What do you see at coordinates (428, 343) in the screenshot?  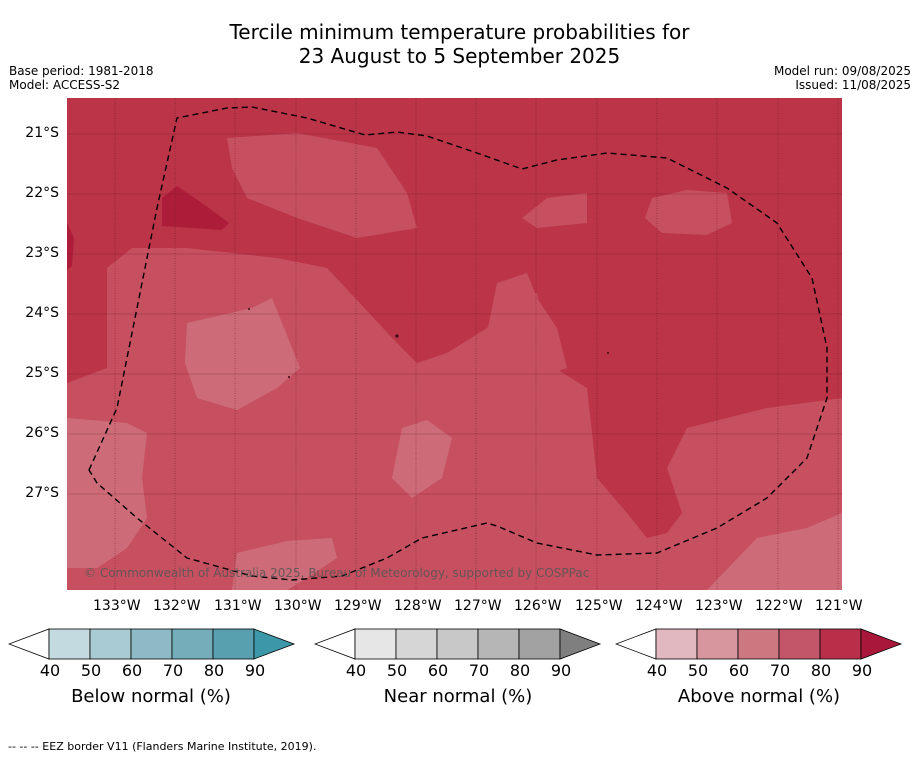 I see `island-marks` at bounding box center [428, 343].